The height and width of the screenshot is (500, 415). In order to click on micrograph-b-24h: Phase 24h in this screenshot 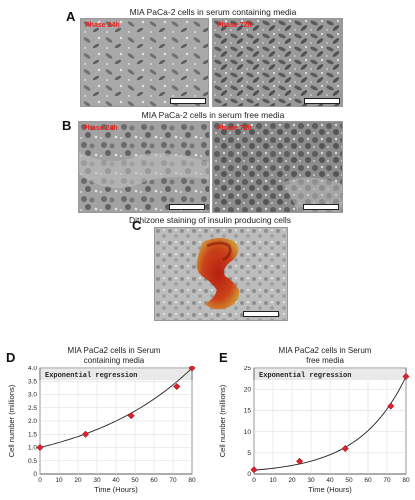, I will do `click(144, 167)`.